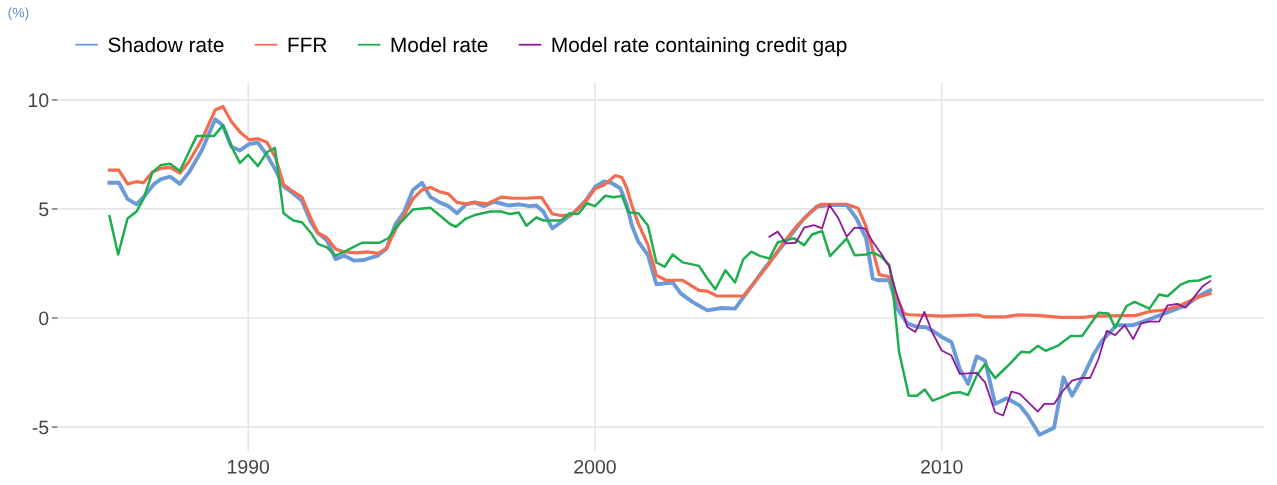 This screenshot has width=1277, height=485. Describe the element at coordinates (595, 466) in the screenshot. I see `x-tick-label: 2000` at that location.